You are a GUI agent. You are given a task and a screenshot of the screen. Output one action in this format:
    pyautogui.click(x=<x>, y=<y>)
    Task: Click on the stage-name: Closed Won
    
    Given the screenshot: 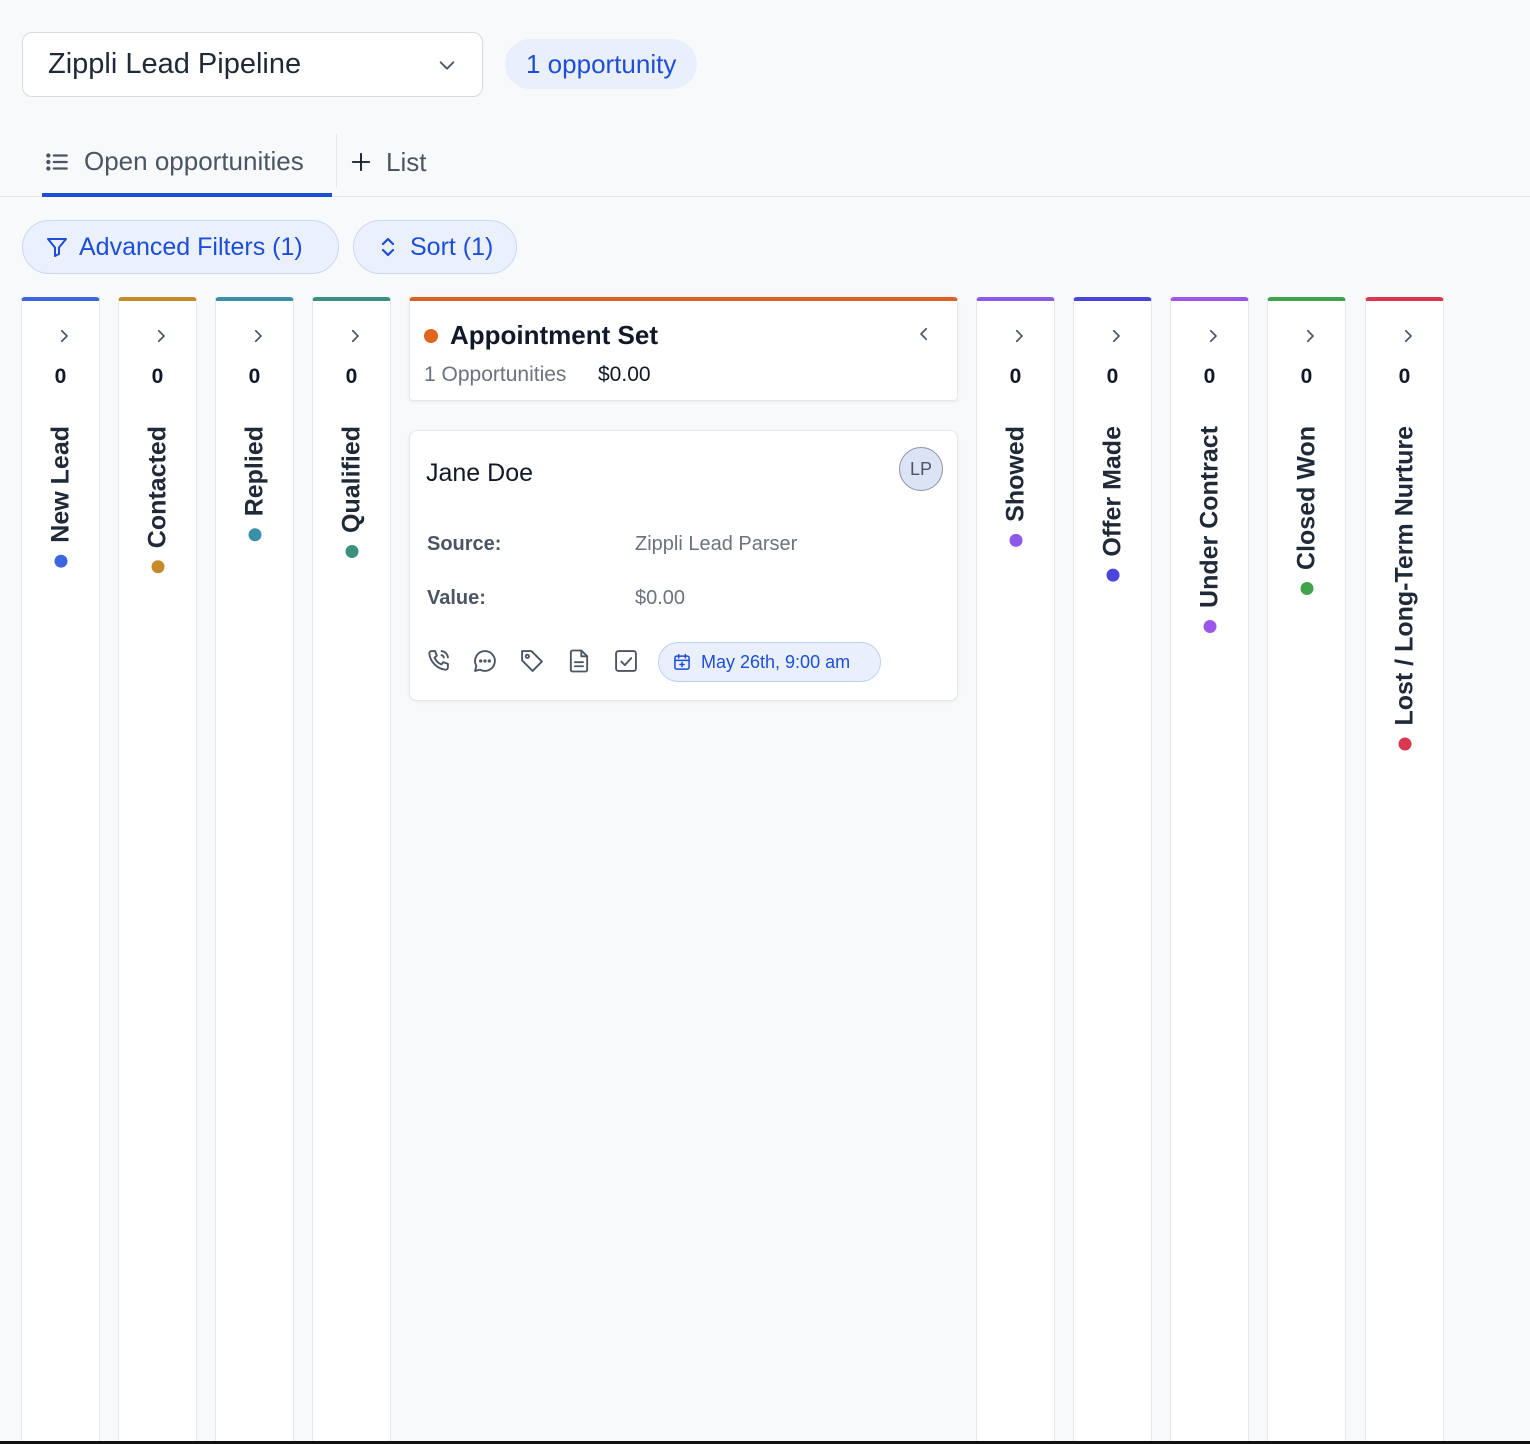 What is the action you would take?
    pyautogui.click(x=1306, y=498)
    